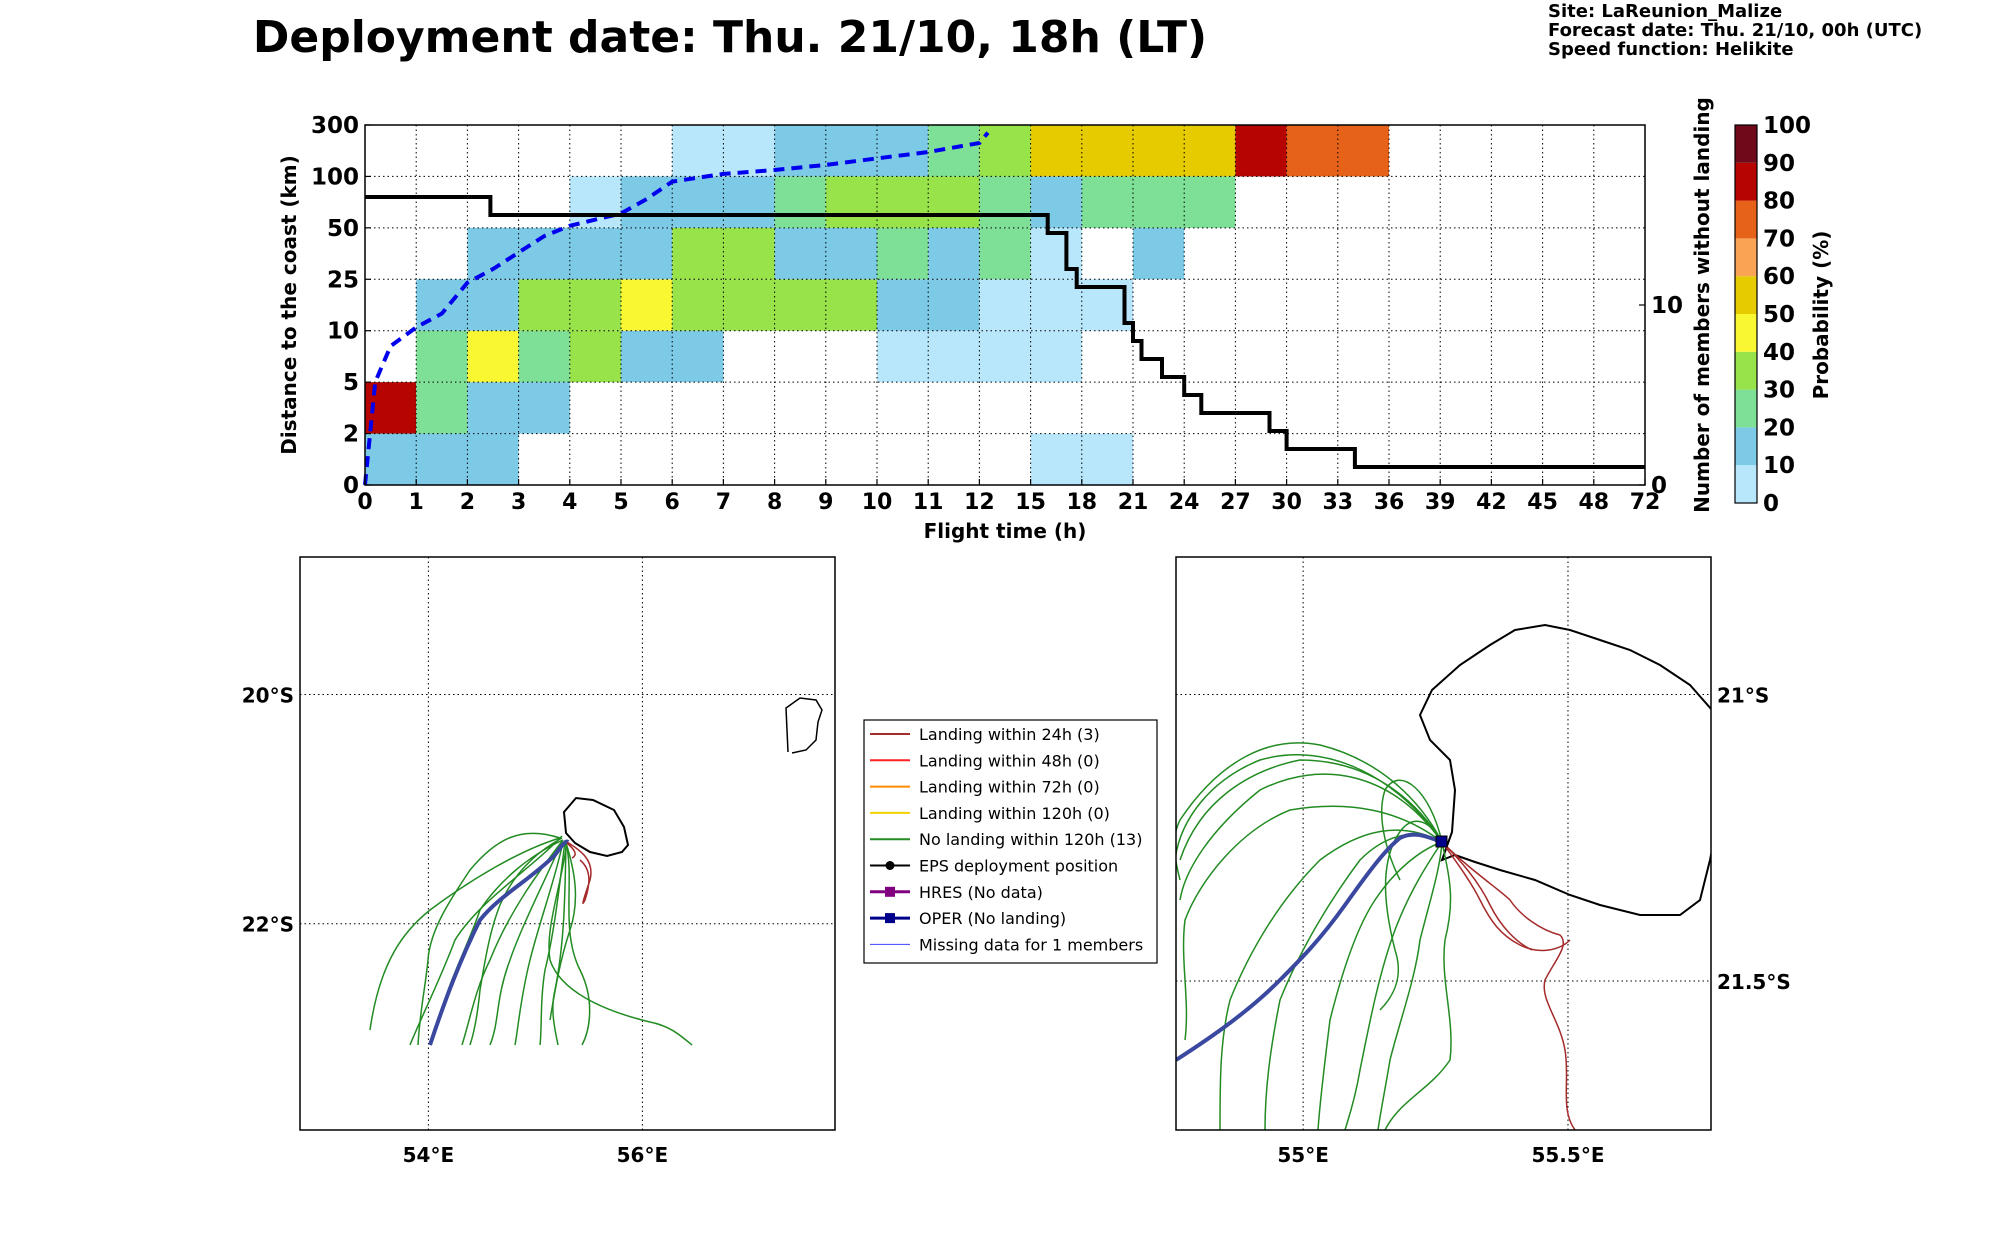  What do you see at coordinates (351, 383) in the screenshot?
I see `y-tick-label: 5` at bounding box center [351, 383].